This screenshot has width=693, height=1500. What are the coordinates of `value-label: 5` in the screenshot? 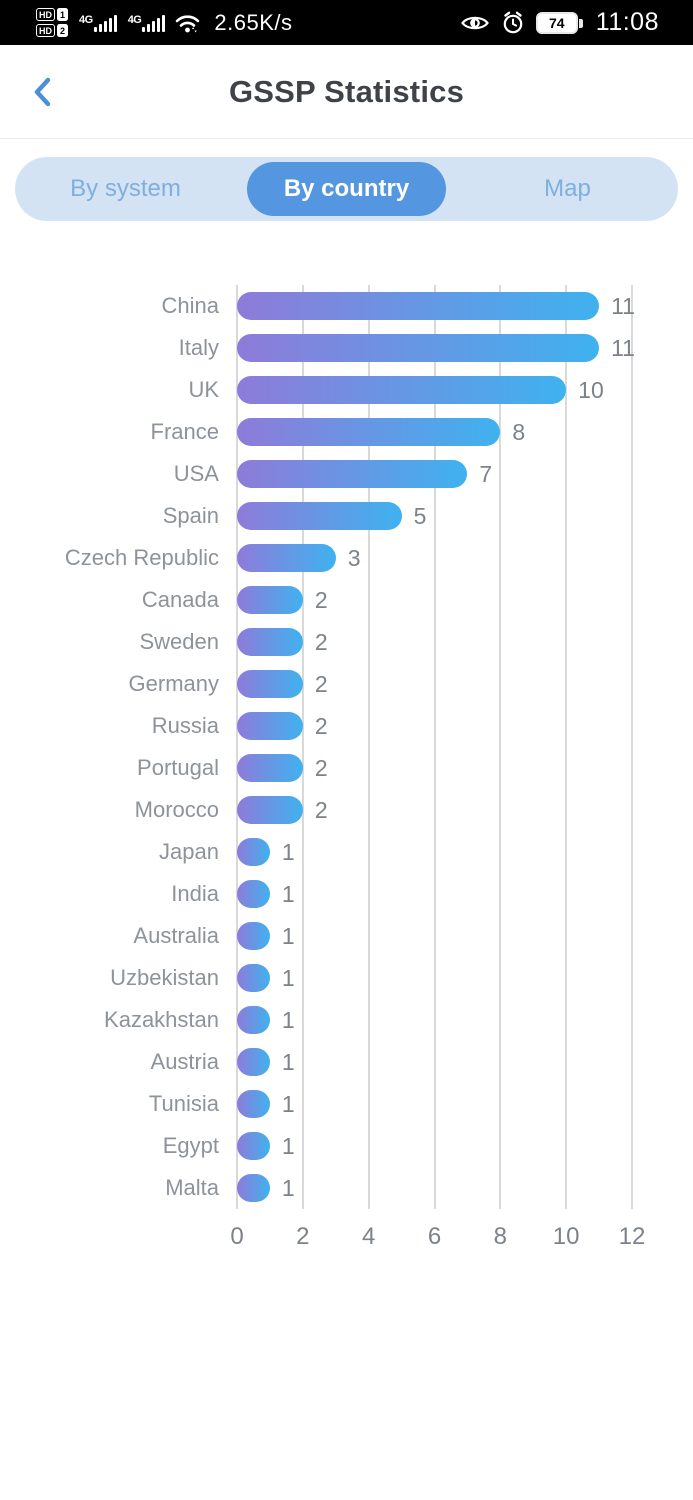 It's located at (420, 516).